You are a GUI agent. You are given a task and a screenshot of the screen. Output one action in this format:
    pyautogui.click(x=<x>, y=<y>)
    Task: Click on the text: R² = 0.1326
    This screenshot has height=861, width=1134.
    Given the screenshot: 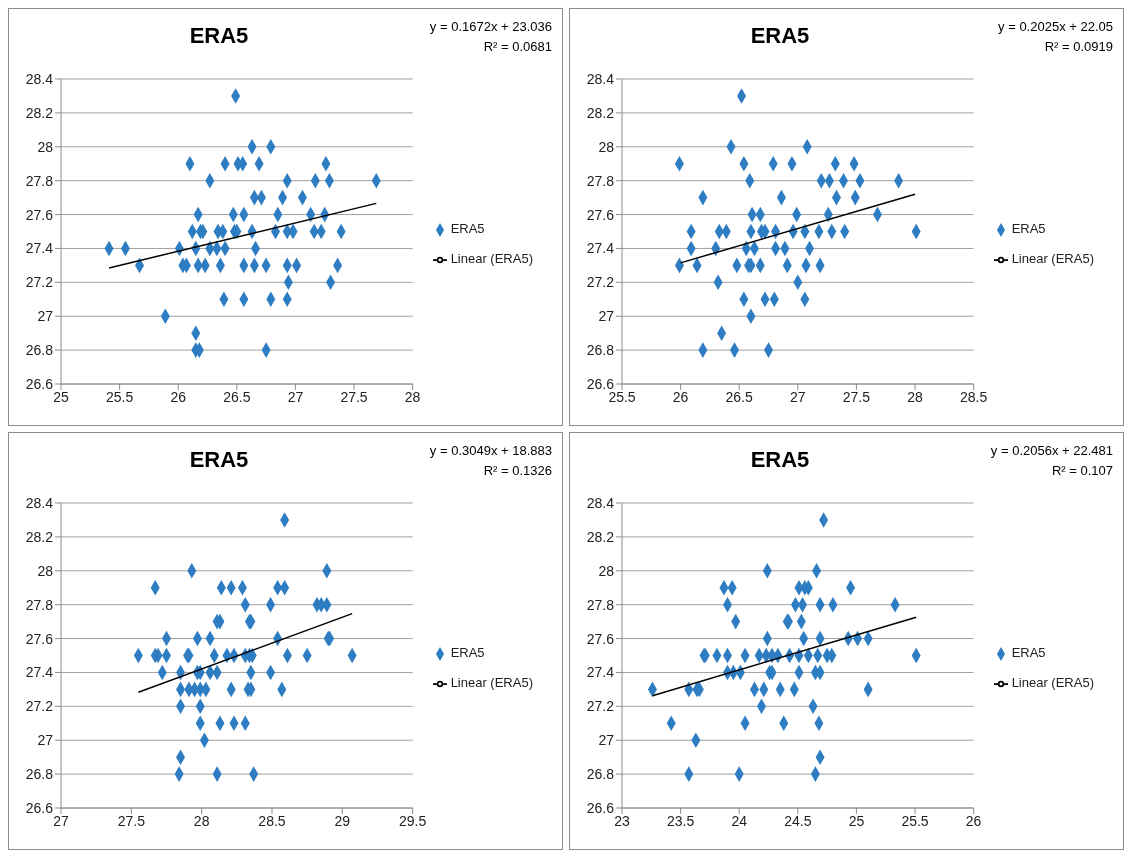 What is the action you would take?
    pyautogui.click(x=517, y=471)
    